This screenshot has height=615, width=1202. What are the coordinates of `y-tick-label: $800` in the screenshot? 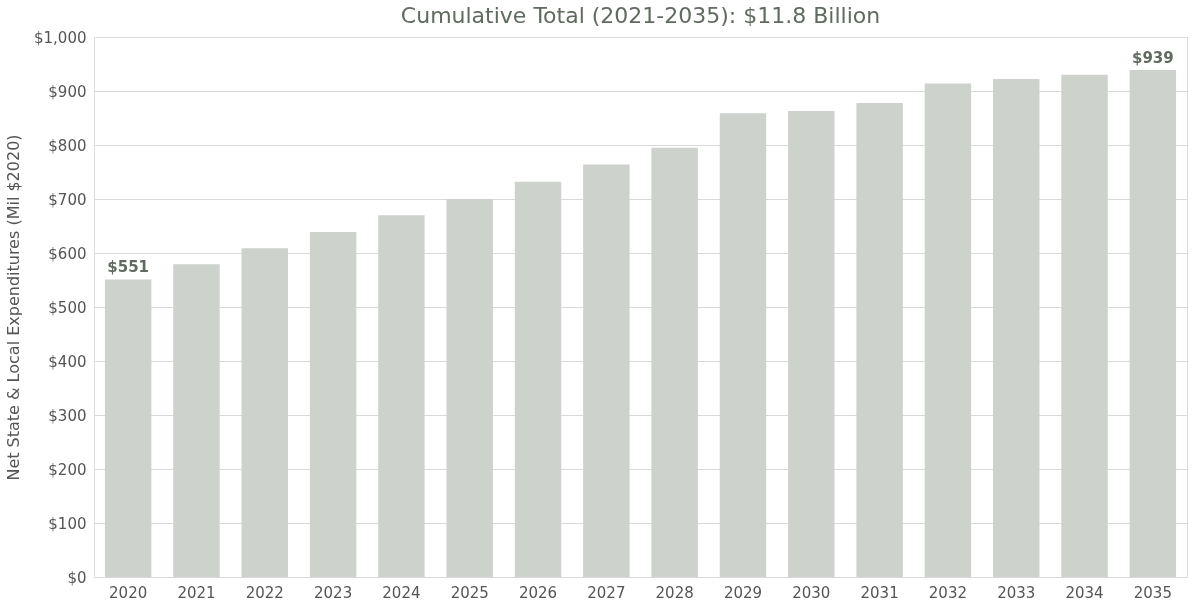 It's located at (67, 145).